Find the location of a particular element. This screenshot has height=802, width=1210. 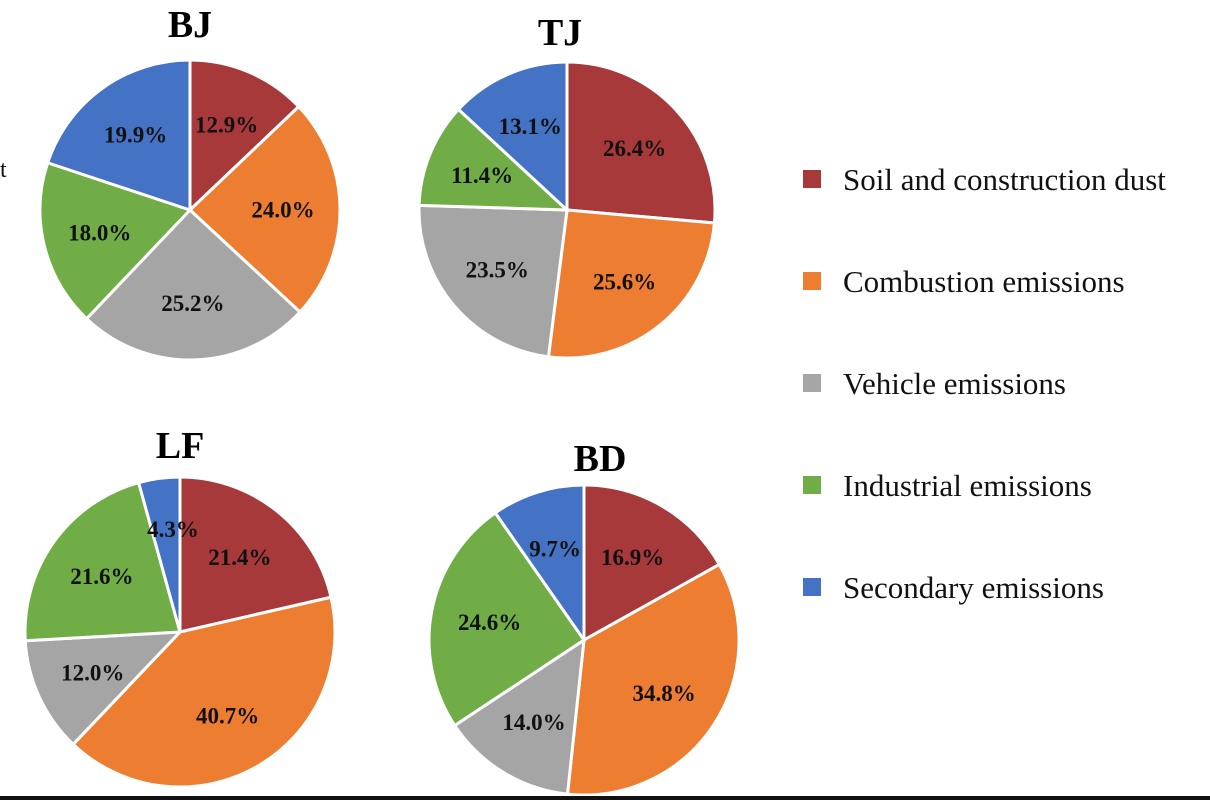

chart-title-bj: BJ is located at coordinates (190, 25).